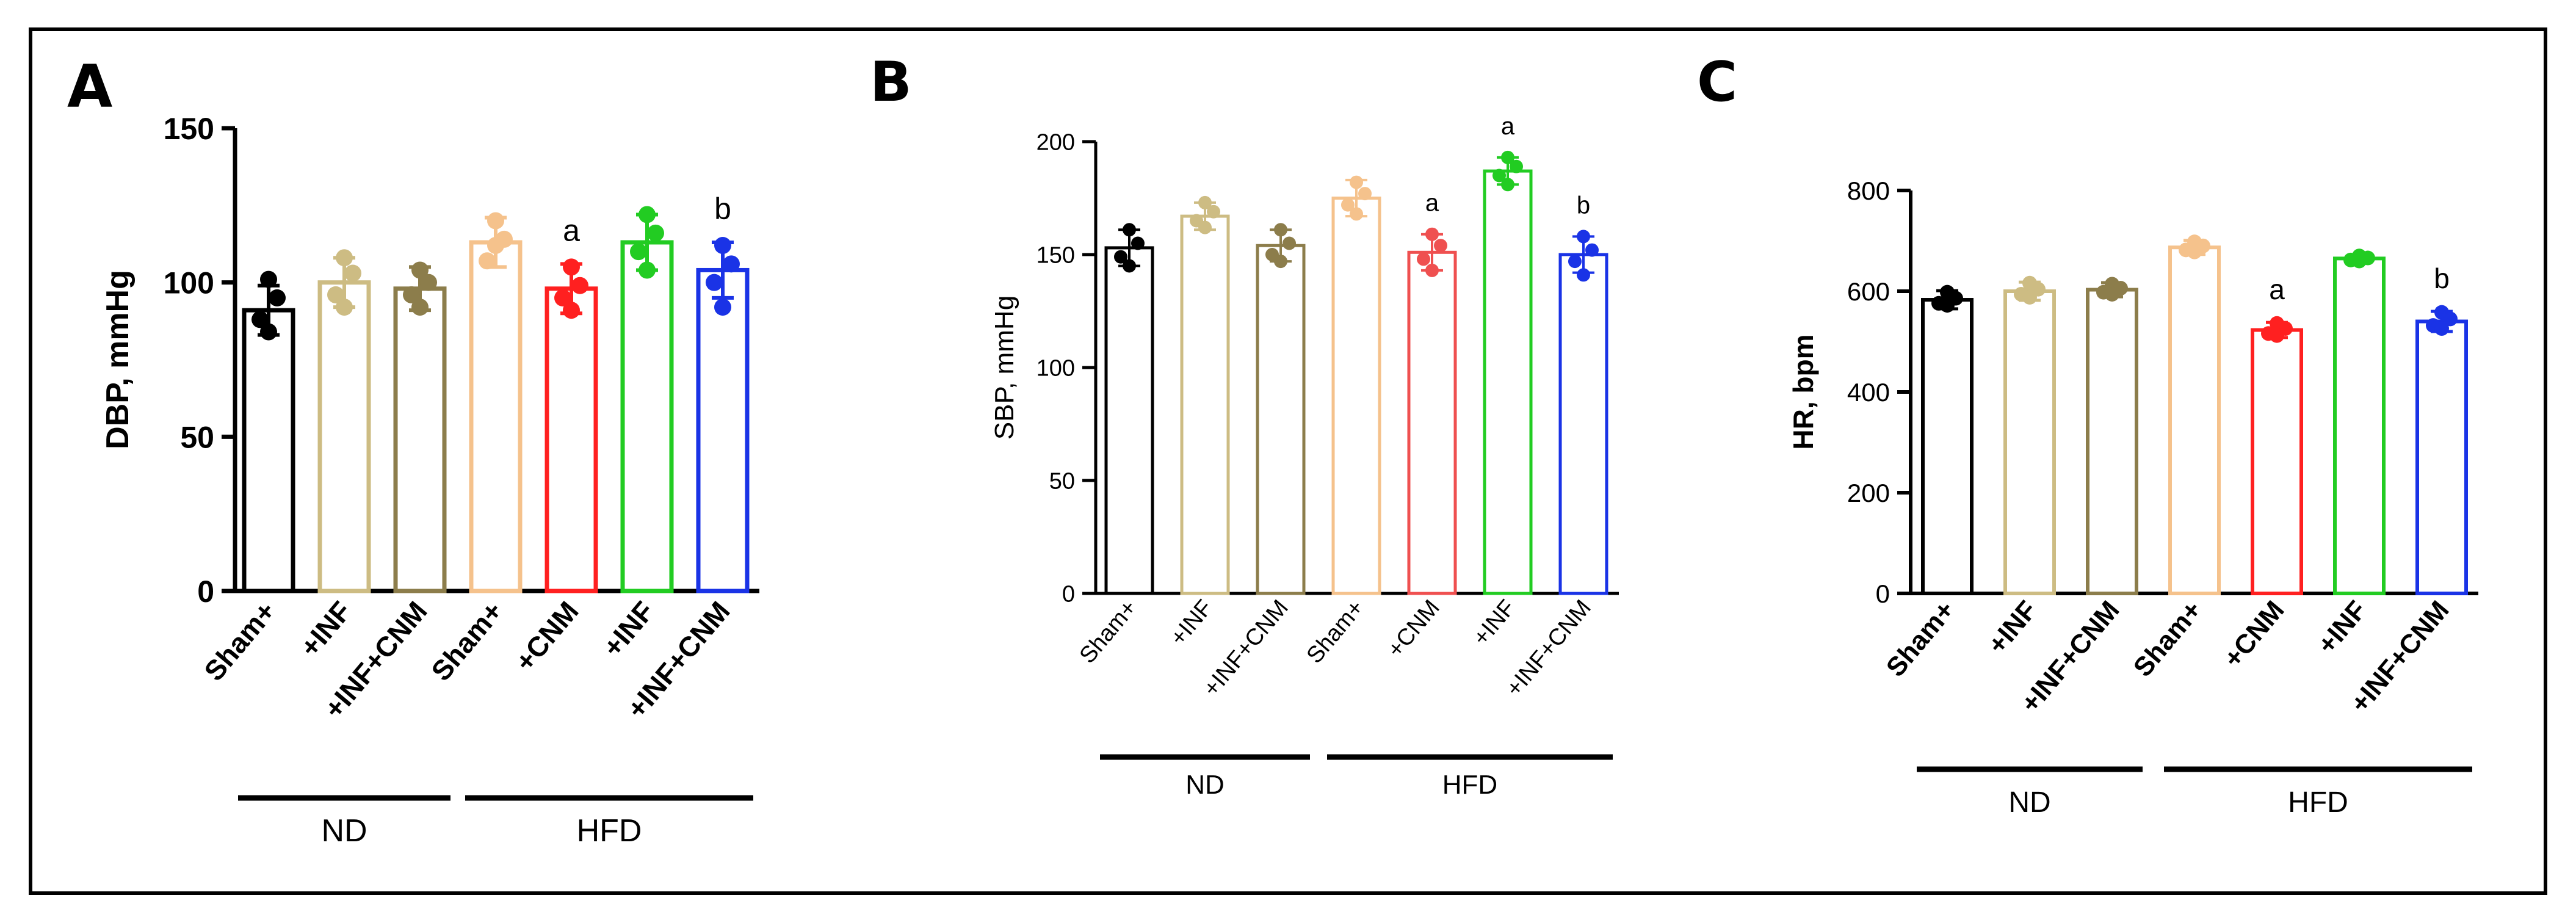 The height and width of the screenshot is (917, 2576). I want to click on y-axis-label: DBP, mmHg, so click(118, 359).